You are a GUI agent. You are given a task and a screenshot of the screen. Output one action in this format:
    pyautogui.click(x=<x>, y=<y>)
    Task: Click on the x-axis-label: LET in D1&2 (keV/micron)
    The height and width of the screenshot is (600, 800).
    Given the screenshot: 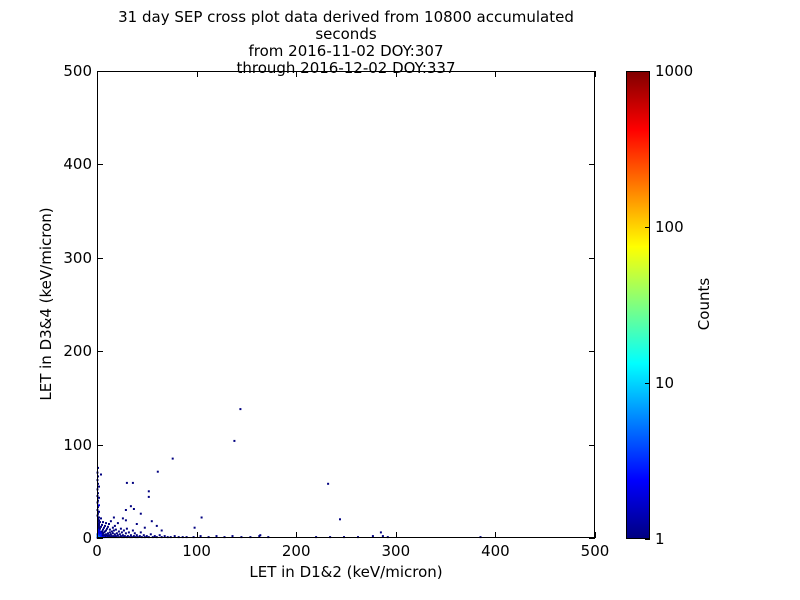 What is the action you would take?
    pyautogui.click(x=346, y=572)
    